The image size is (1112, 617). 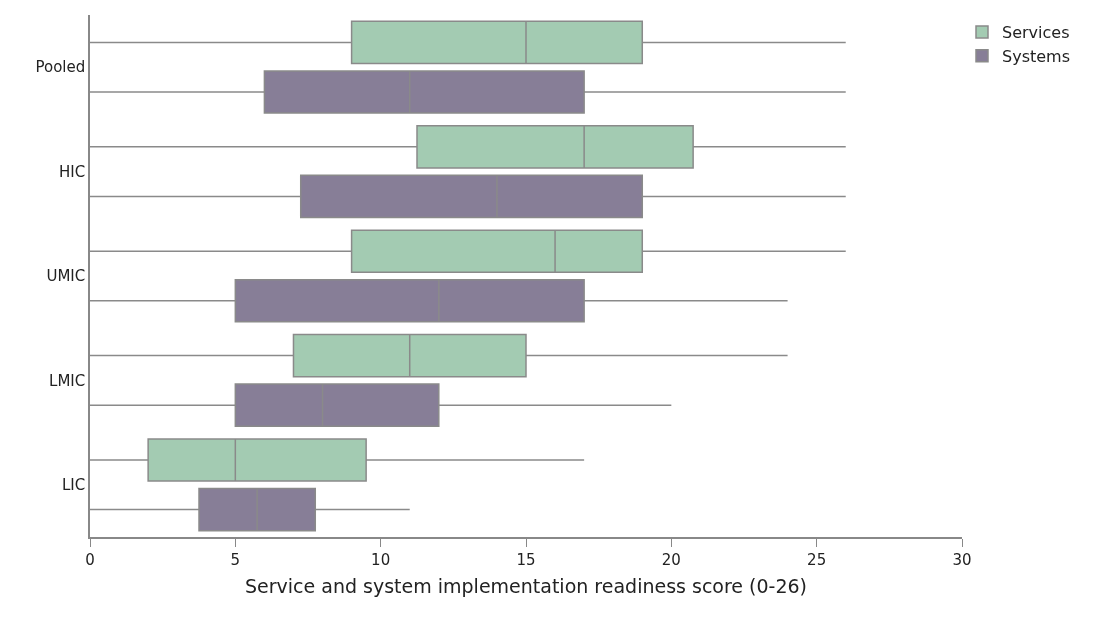 I want to click on x-tick-label: 15, so click(x=526, y=559).